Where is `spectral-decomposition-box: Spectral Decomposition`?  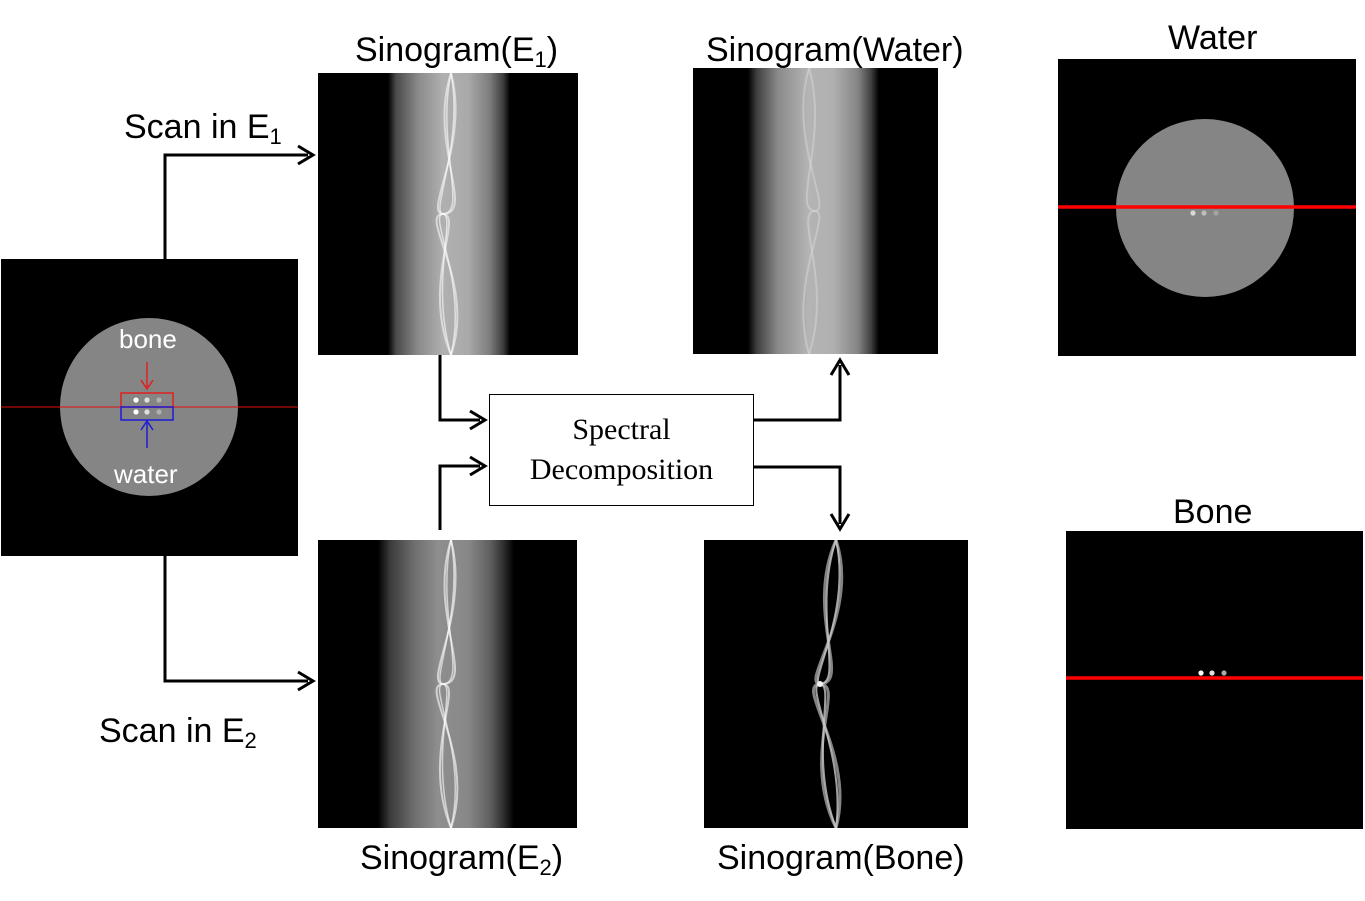 spectral-decomposition-box: Spectral Decomposition is located at coordinates (621, 450).